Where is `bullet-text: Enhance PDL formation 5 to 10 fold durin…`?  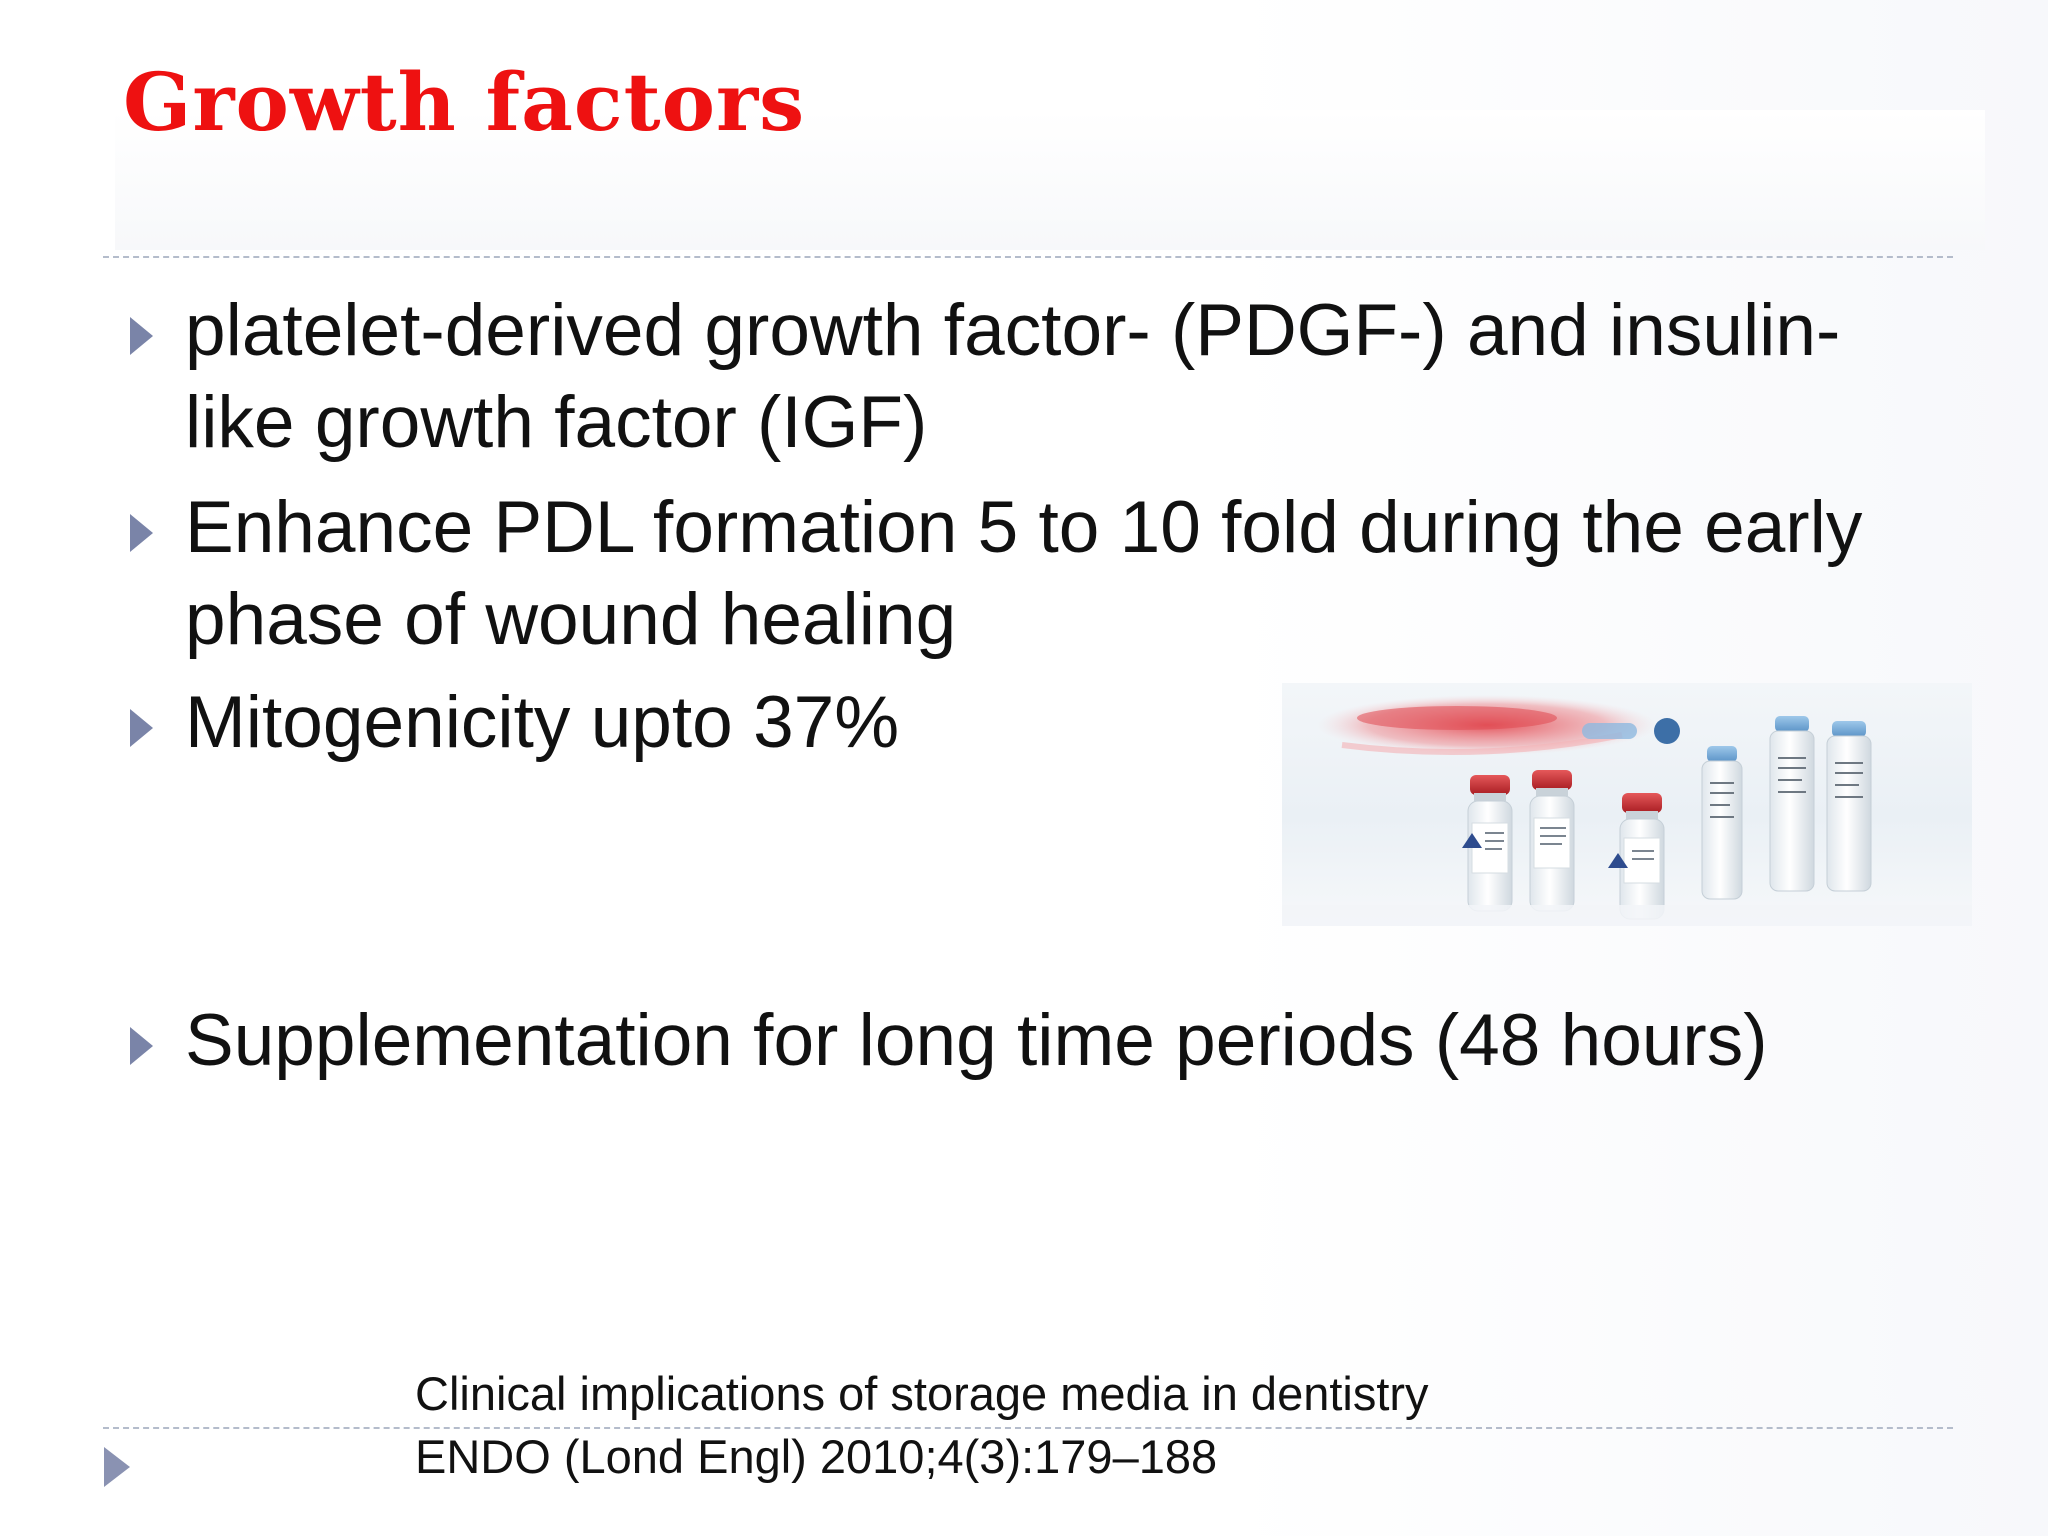 bullet-text: Enhance PDL formation 5 to 10 fold durin… is located at coordinates (1024, 573).